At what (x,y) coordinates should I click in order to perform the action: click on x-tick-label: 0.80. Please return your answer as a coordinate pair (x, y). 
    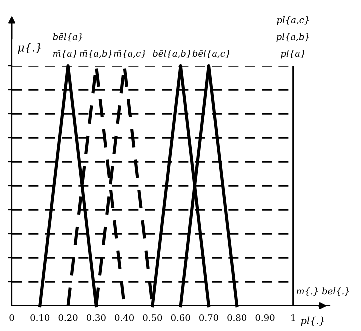
    Looking at the image, I should click on (237, 318).